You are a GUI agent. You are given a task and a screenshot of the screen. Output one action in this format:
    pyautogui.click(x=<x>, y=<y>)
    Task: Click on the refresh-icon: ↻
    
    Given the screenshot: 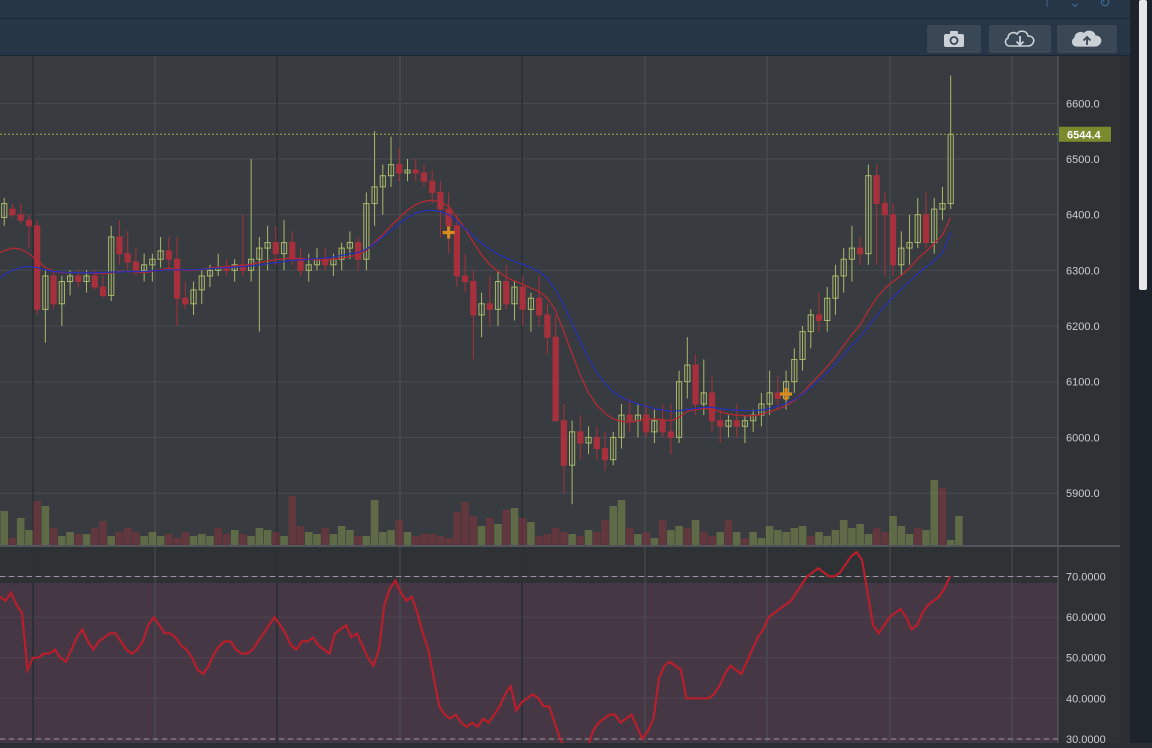 What is the action you would take?
    pyautogui.click(x=1105, y=5)
    